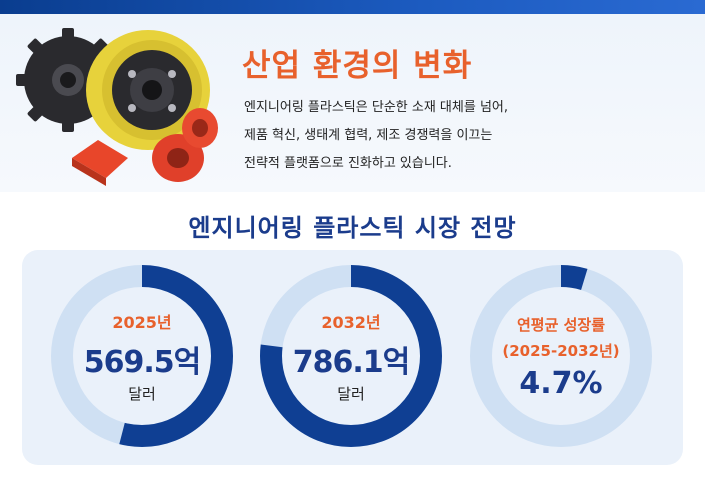  What do you see at coordinates (348, 163) in the screenshot?
I see `hero-description-line: 전략적 플랫폼으로 진화하고 있습니다.` at bounding box center [348, 163].